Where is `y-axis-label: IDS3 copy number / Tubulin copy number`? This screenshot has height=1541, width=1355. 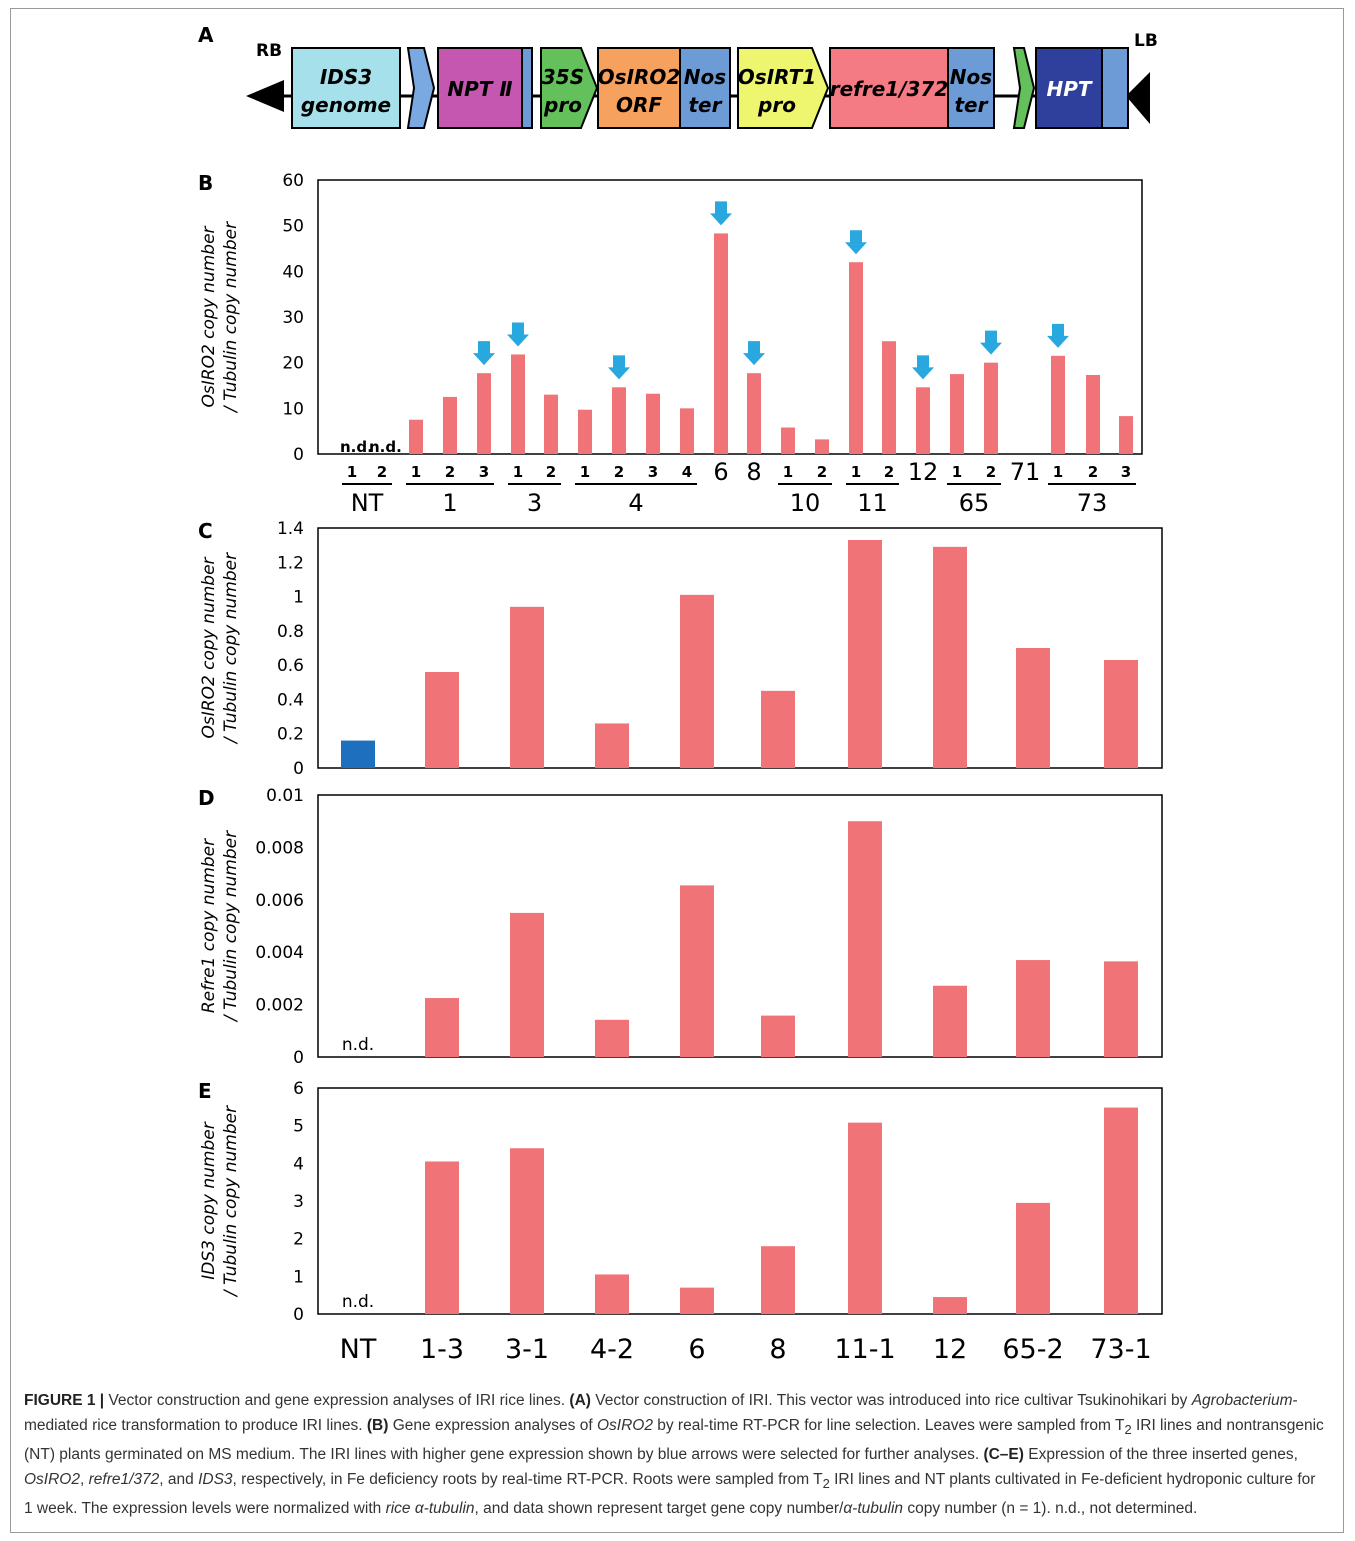 y-axis-label: IDS3 copy number / Tubulin copy number is located at coordinates (220, 1201).